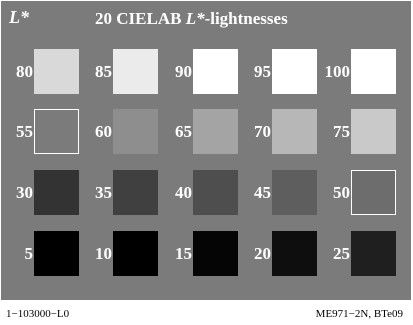  I want to click on lightness-cell: 80, so click(41, 71).